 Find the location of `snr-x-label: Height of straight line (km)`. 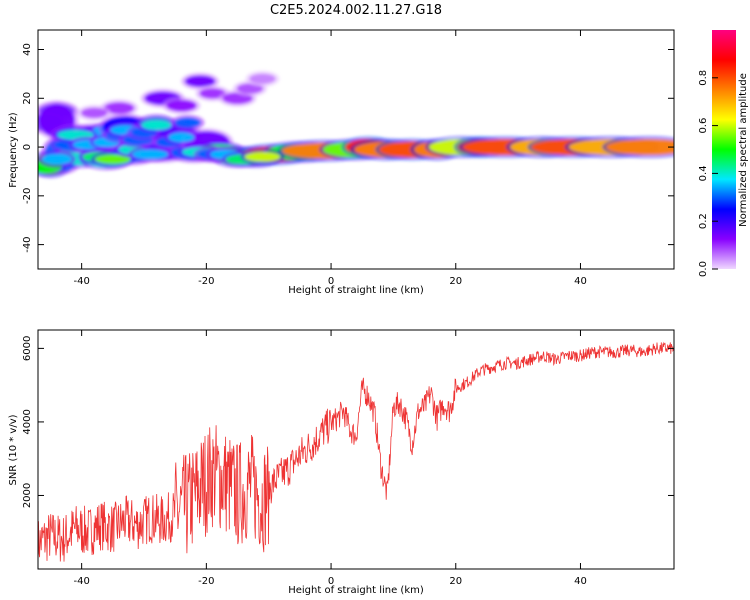

snr-x-label: Height of straight line (km) is located at coordinates (356, 590).